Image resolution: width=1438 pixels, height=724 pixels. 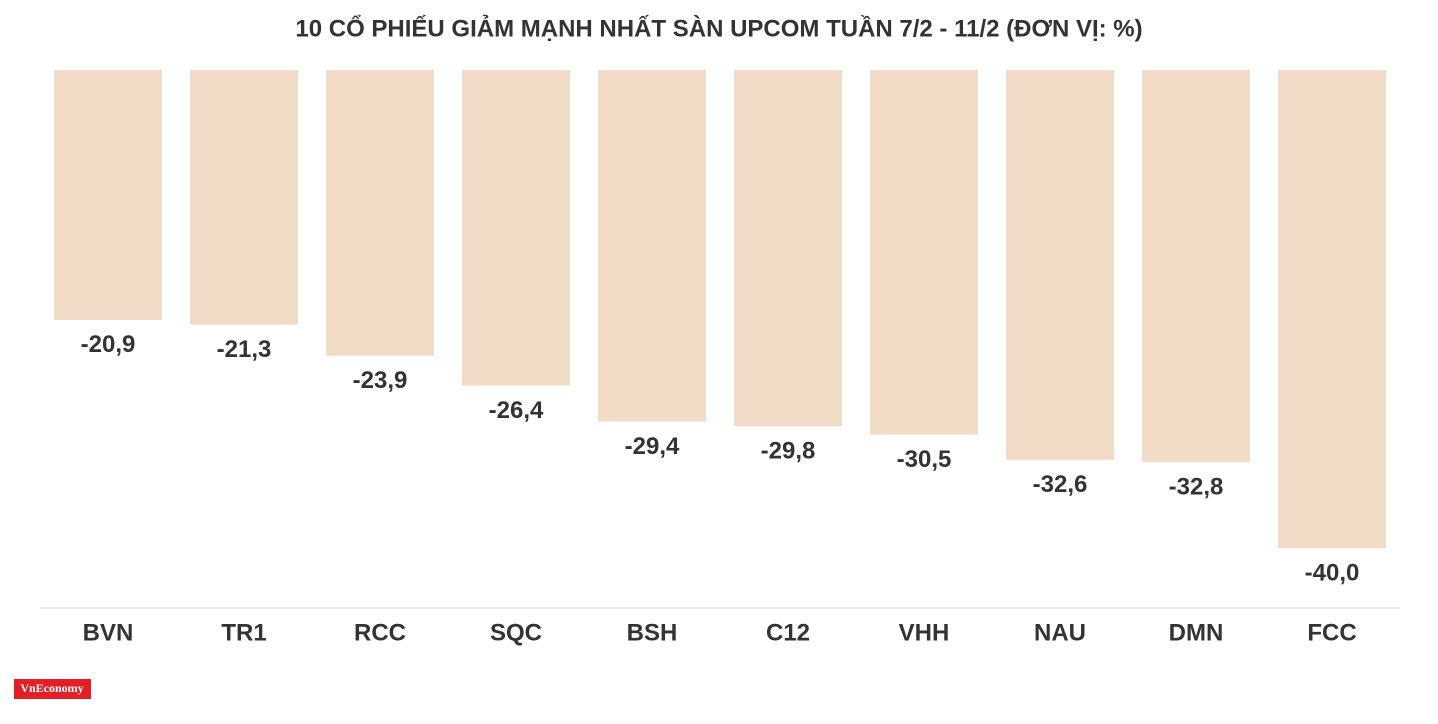 I want to click on value-label: -23,9, so click(x=380, y=380).